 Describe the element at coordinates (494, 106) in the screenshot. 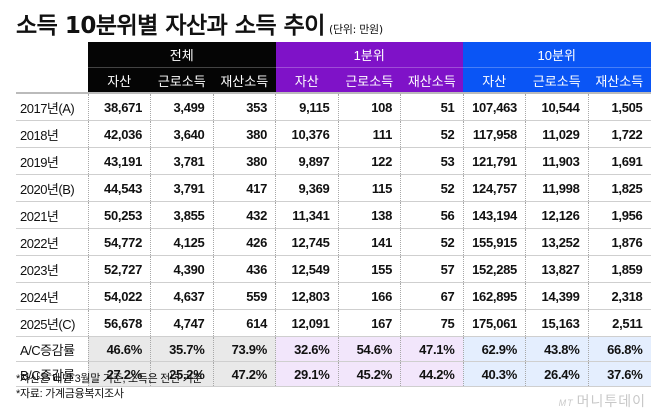

I see `table-cell: 107,463` at that location.